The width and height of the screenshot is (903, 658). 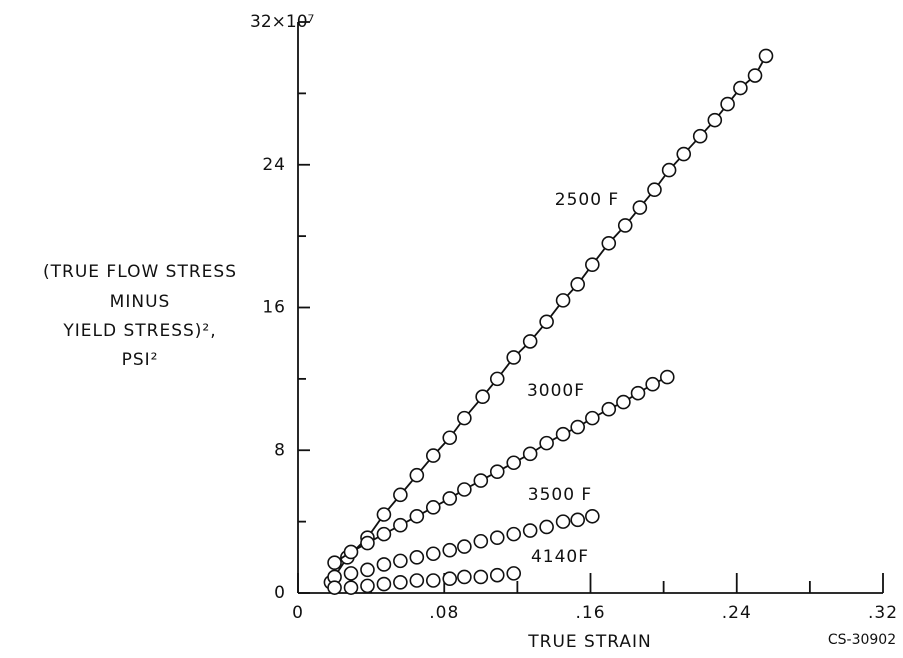 What do you see at coordinates (280, 593) in the screenshot?
I see `y-tick-label: 0` at bounding box center [280, 593].